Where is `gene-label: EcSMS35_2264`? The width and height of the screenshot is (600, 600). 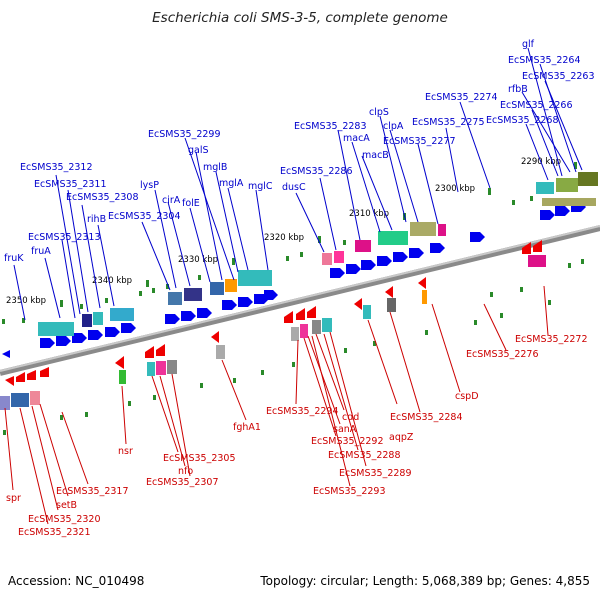 gene-label: EcSMS35_2264 is located at coordinates (544, 60).